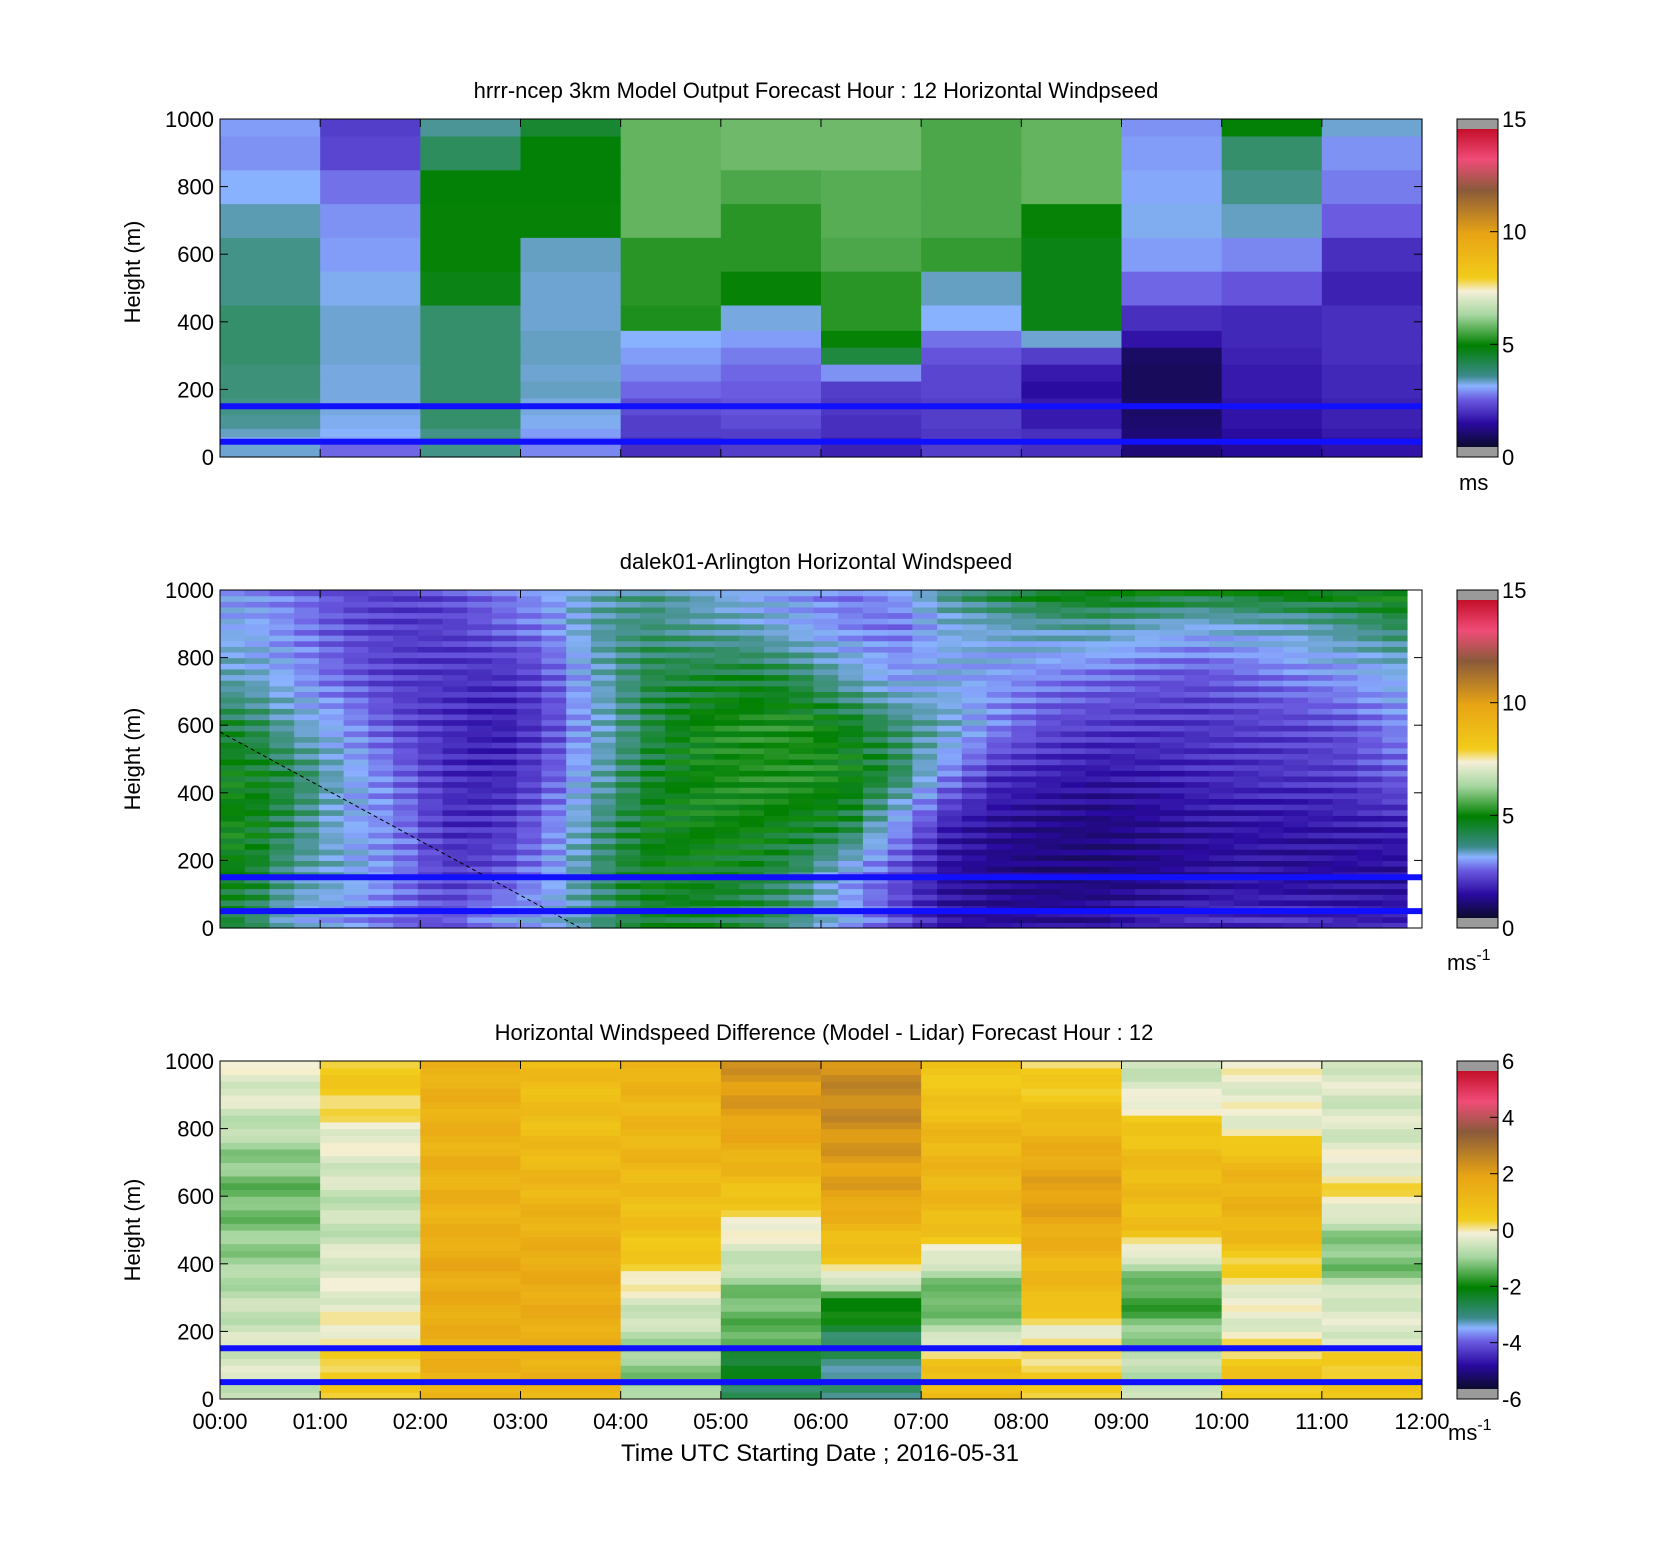 The width and height of the screenshot is (1680, 1561). What do you see at coordinates (1514, 590) in the screenshot?
I see `colorbar-tick-label: 15` at bounding box center [1514, 590].